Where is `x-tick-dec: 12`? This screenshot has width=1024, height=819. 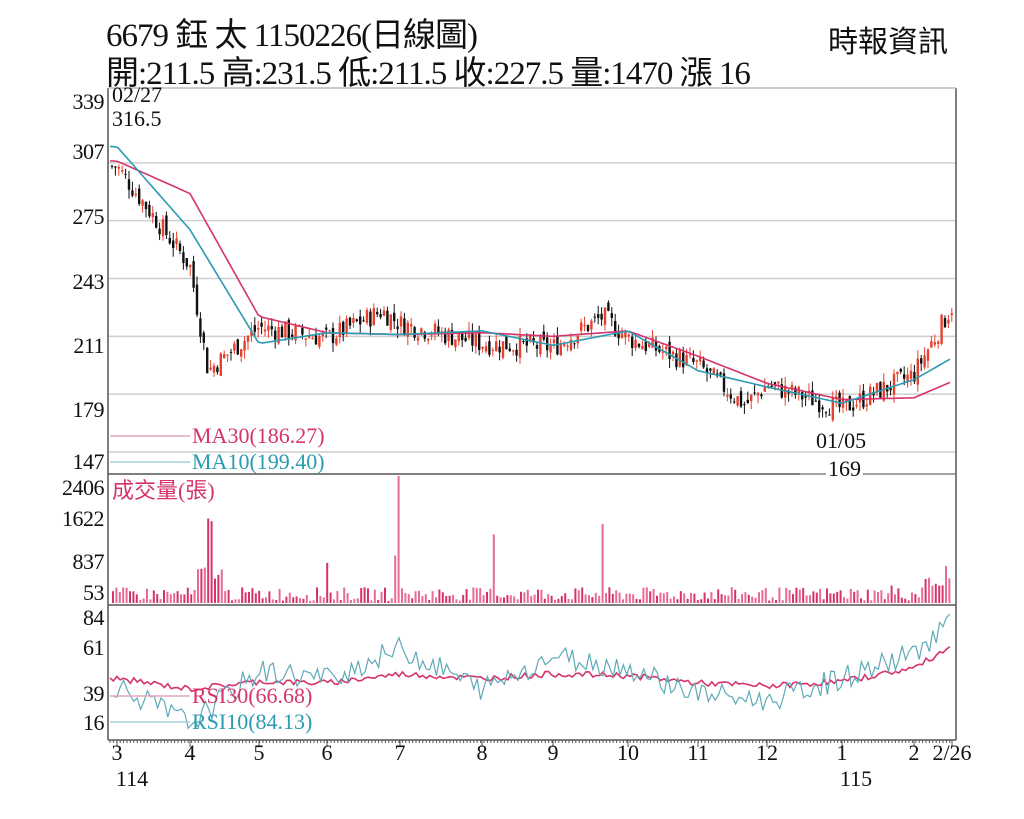
x-tick-dec: 12 is located at coordinates (767, 752).